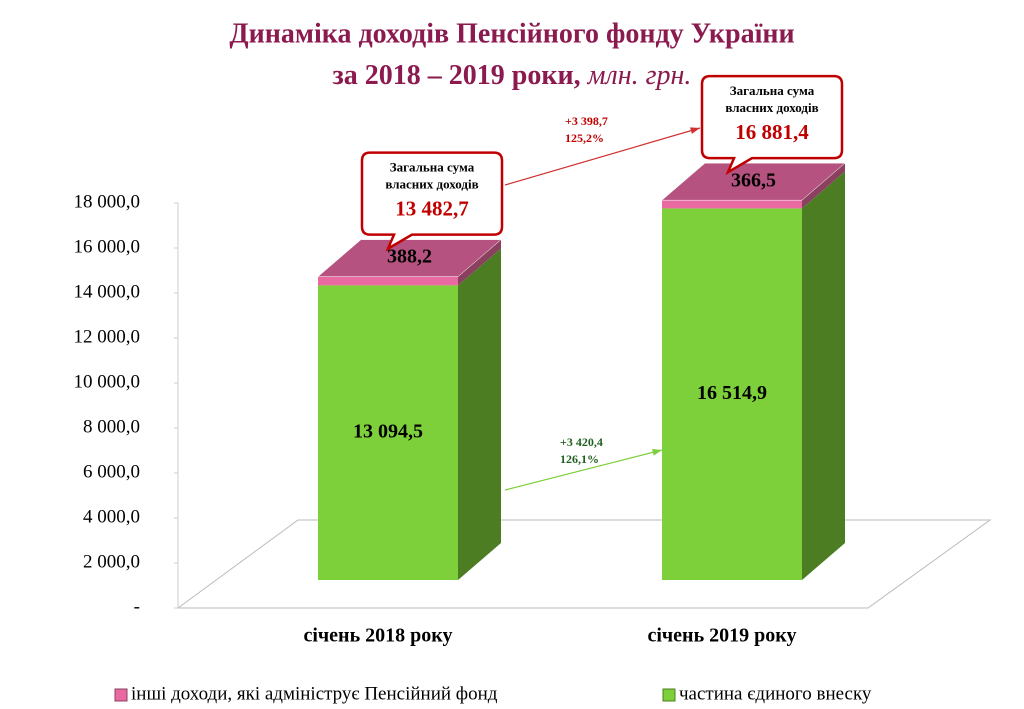  I want to click on change-label: +3 420,4, so click(581, 442).